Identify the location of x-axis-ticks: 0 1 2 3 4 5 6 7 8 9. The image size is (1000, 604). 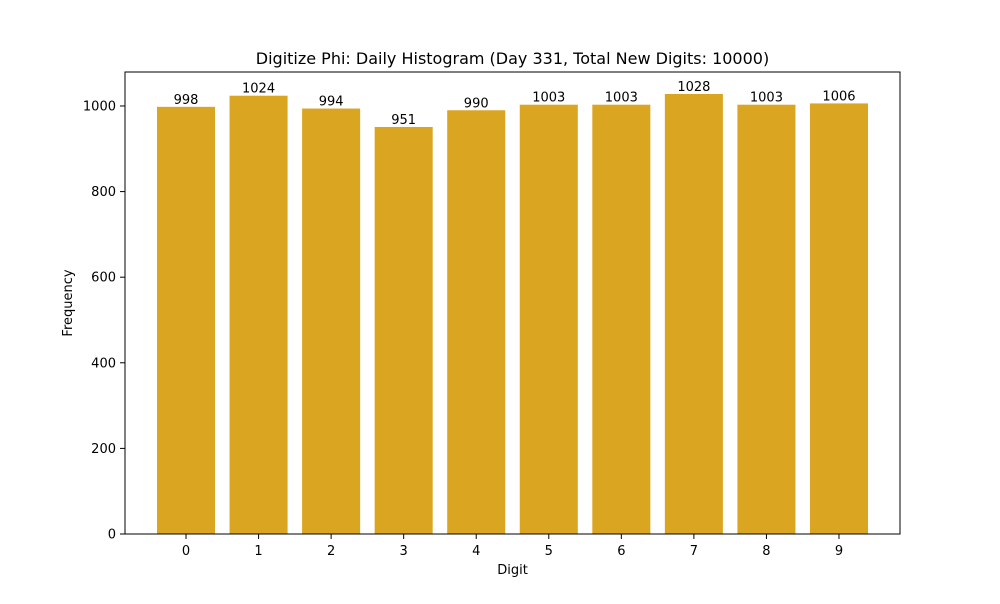
(512, 546).